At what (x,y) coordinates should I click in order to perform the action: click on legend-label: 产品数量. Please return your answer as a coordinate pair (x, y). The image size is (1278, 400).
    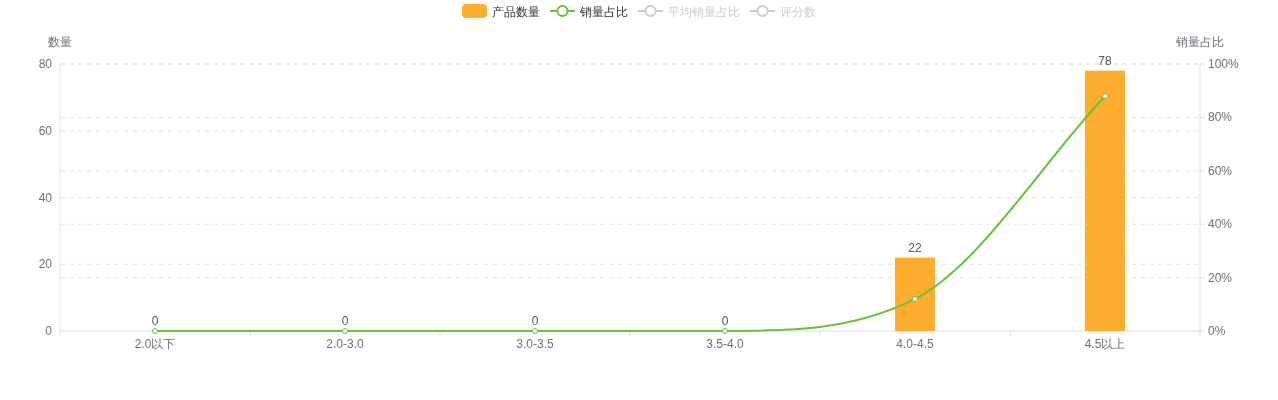
    Looking at the image, I should click on (516, 12).